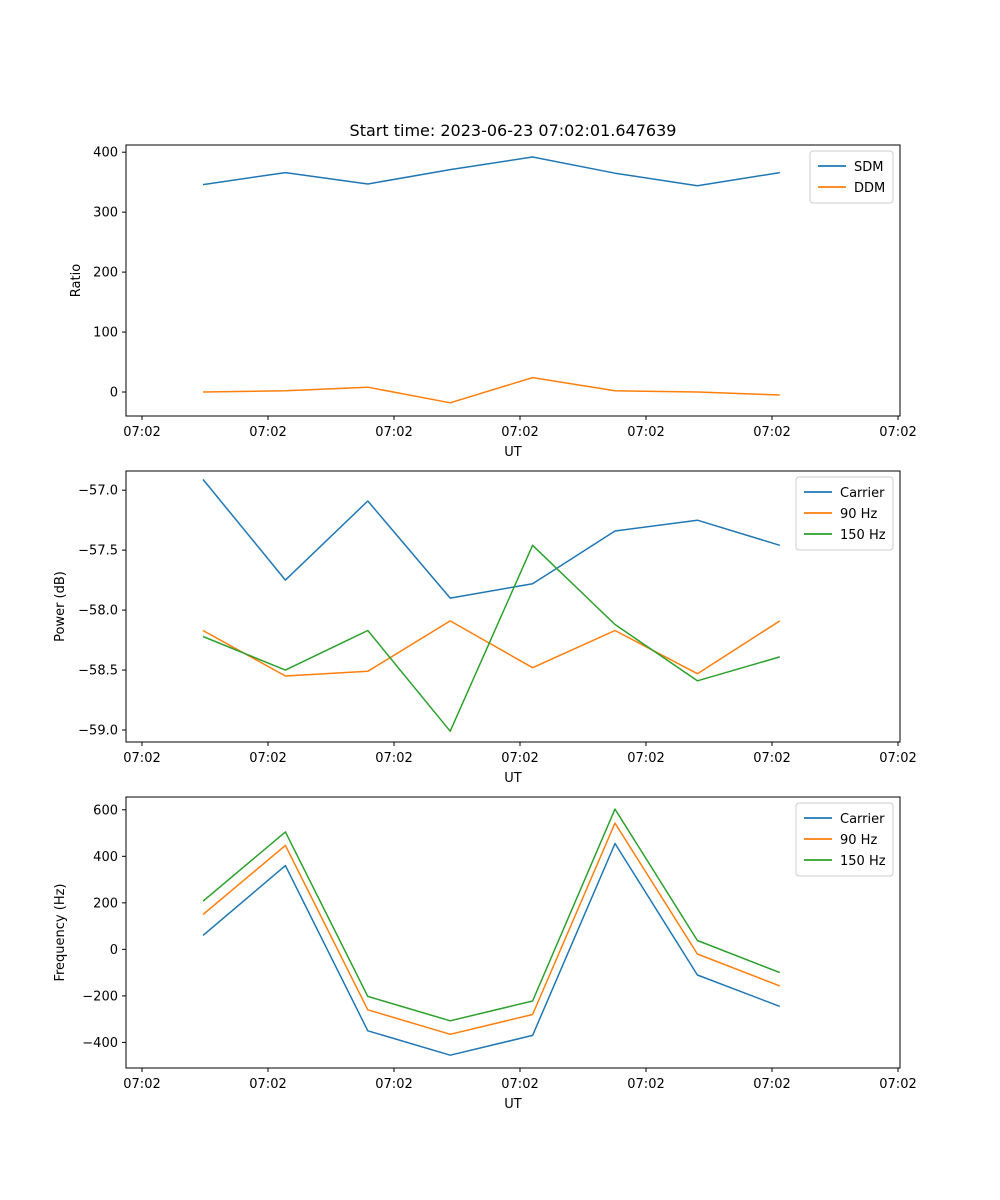 The image size is (1000, 1200). Describe the element at coordinates (98, 731) in the screenshot. I see `y-tick-label: −59.0` at that location.